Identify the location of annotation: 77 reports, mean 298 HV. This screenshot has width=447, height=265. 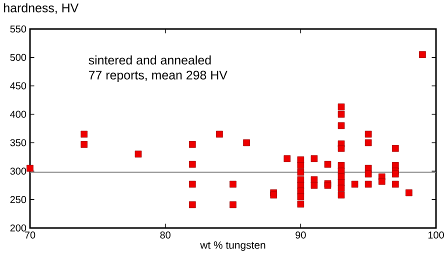
(158, 76).